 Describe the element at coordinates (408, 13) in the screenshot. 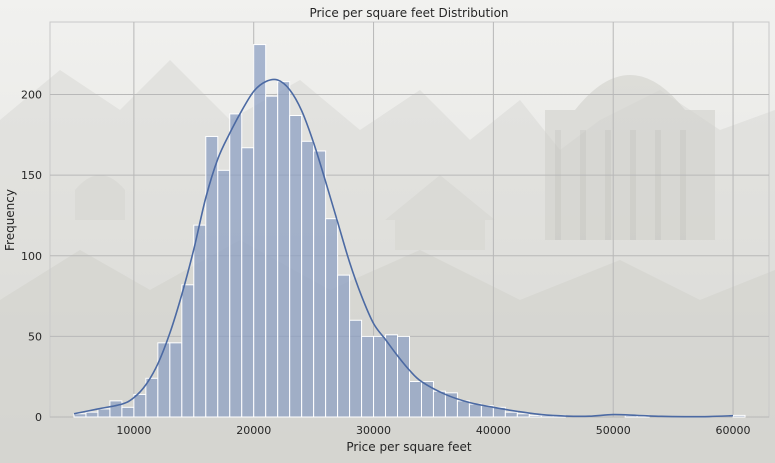

I see `chart-title: Price per square feet Distribution` at that location.